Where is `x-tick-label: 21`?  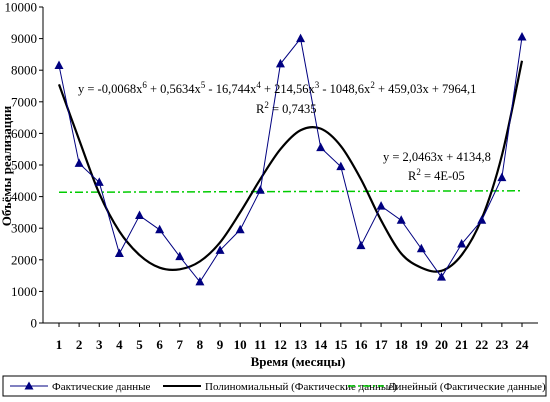 x-tick-label: 21 is located at coordinates (461, 344).